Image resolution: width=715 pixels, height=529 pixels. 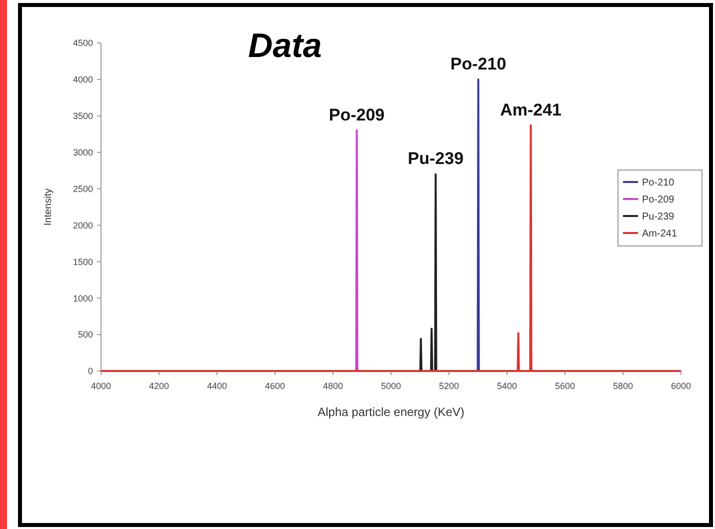 What do you see at coordinates (623, 386) in the screenshot?
I see `x-tick-label: 5800` at bounding box center [623, 386].